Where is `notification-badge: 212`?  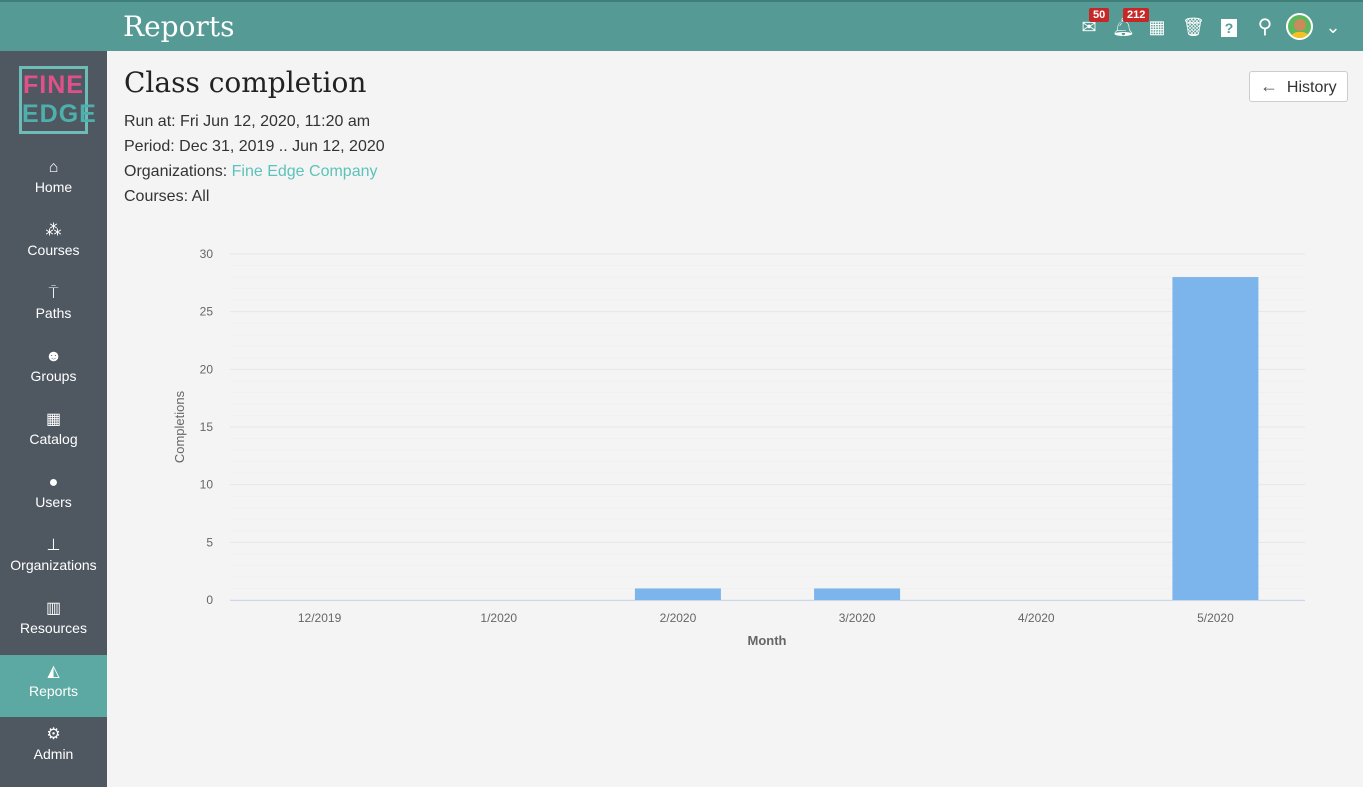
notification-badge: 212 is located at coordinates (1136, 15).